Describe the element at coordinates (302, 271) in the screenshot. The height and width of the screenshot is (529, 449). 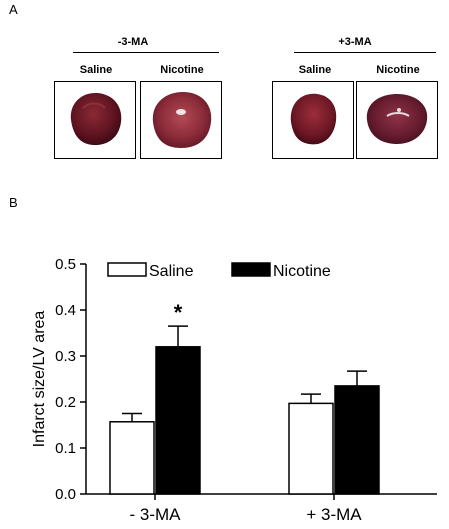
I see `legend-label-nicotine: Nicotine` at that location.